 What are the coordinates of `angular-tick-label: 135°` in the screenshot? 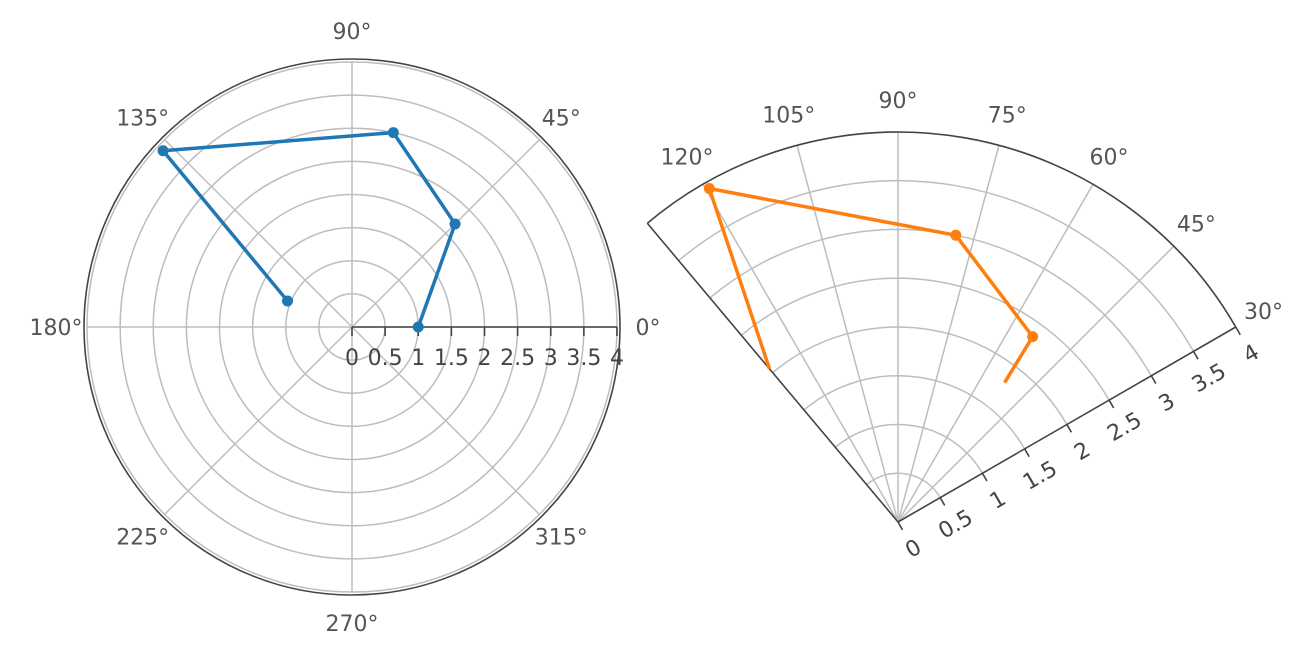 It's located at (142, 119).